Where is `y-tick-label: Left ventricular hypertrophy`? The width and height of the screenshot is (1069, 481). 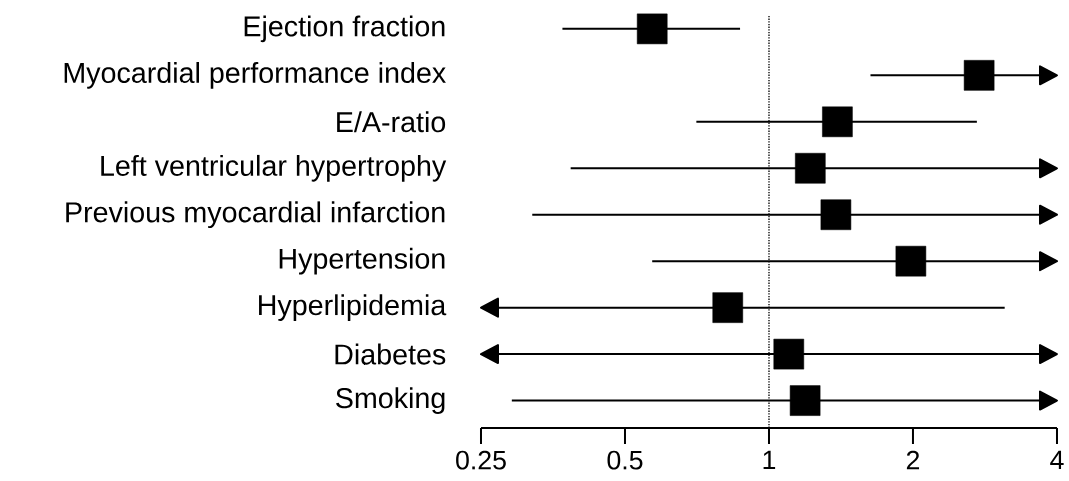
y-tick-label: Left ventricular hypertrophy is located at coordinates (274, 168).